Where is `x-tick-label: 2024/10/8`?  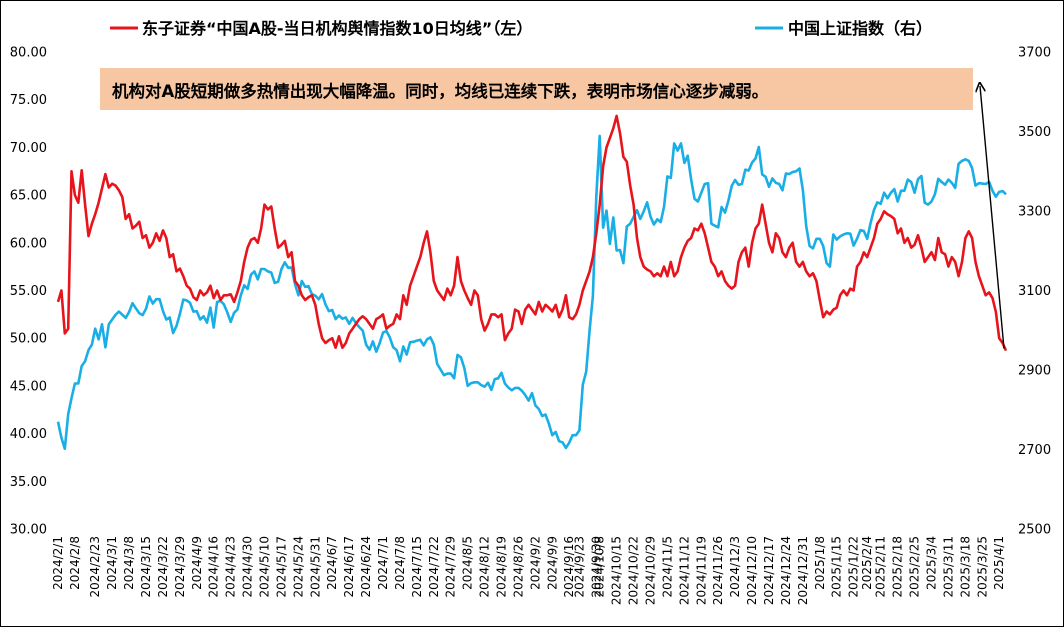 x-tick-label: 2024/10/8 is located at coordinates (600, 567).